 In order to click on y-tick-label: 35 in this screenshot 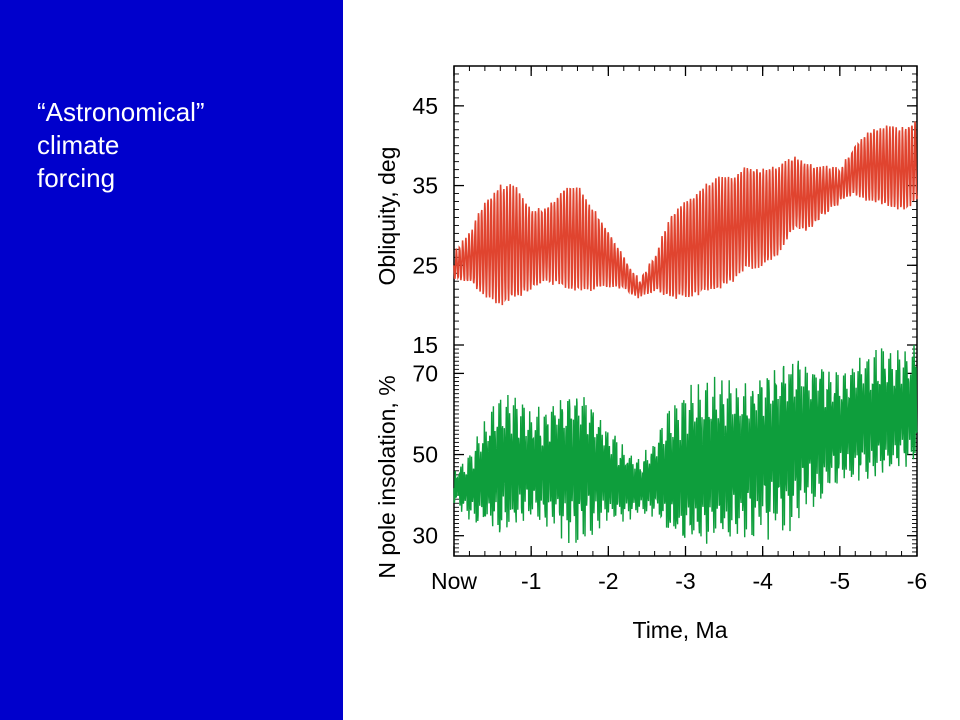, I will do `click(425, 186)`.